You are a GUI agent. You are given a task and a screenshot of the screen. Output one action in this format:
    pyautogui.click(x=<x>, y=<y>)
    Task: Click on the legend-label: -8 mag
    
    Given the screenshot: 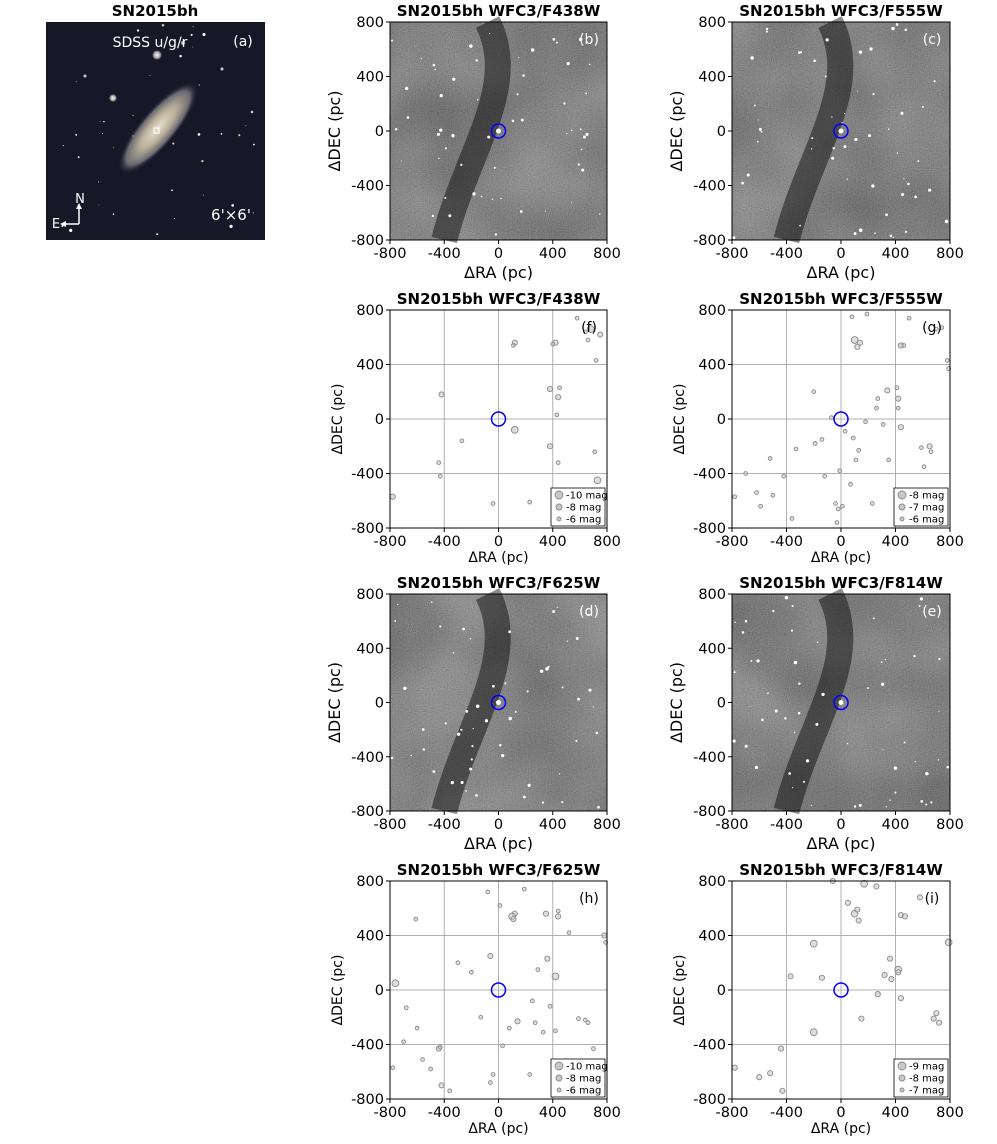 What is the action you would take?
    pyautogui.click(x=583, y=508)
    